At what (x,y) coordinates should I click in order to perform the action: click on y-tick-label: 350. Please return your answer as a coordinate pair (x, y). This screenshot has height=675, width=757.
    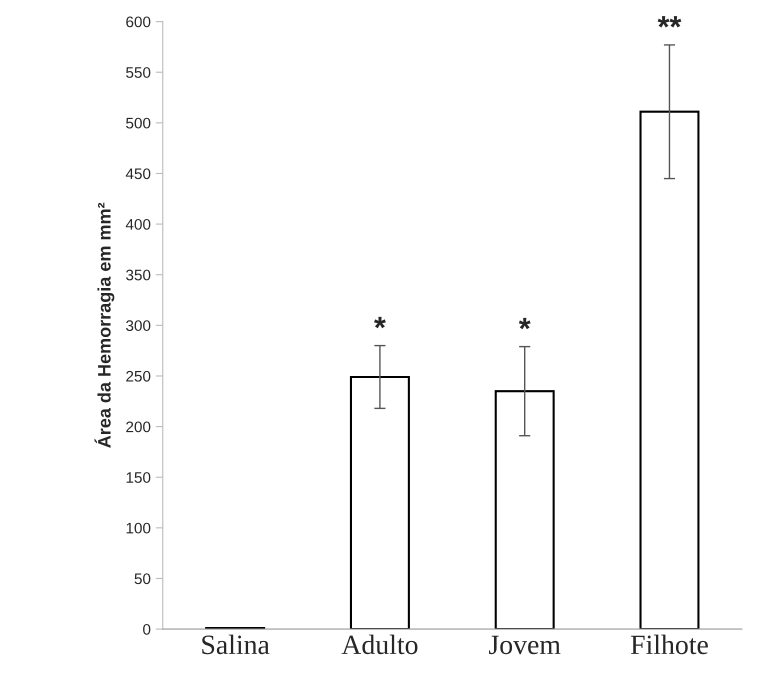
    Looking at the image, I should click on (138, 275).